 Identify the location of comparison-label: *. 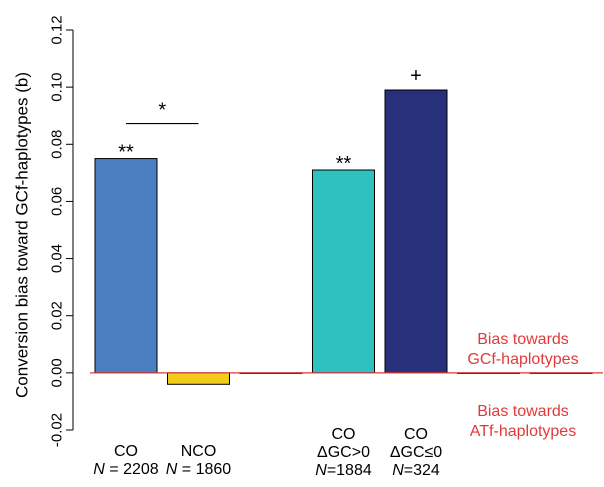
(162, 111).